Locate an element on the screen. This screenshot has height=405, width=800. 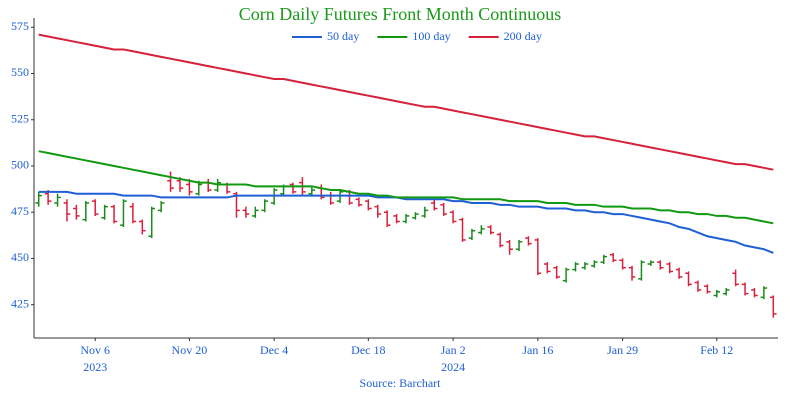
y-tick-label: 450 is located at coordinates (20, 257).